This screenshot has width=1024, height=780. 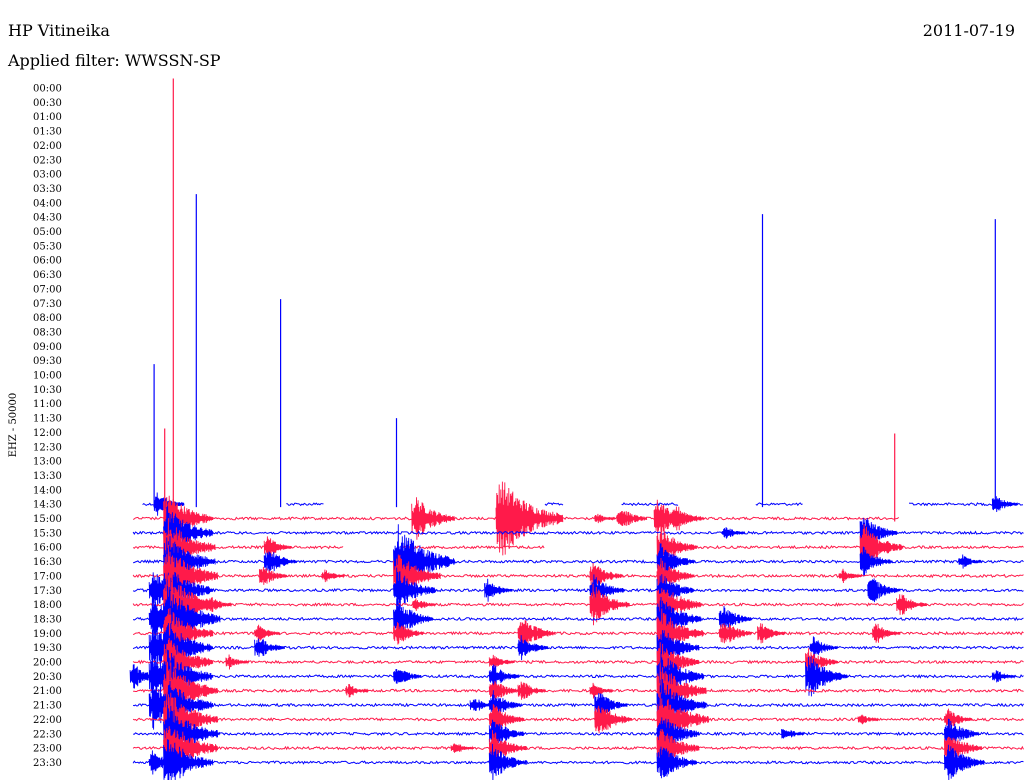 I want to click on time-tick-label: 13:00, so click(x=47, y=462).